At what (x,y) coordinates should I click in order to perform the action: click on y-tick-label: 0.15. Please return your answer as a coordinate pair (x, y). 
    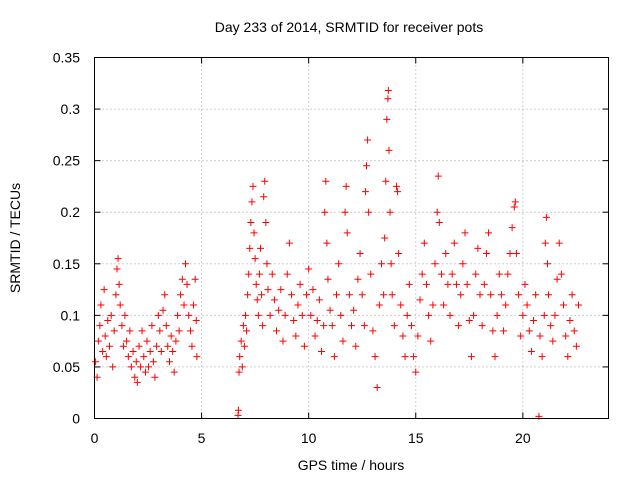
    Looking at the image, I should click on (66, 264).